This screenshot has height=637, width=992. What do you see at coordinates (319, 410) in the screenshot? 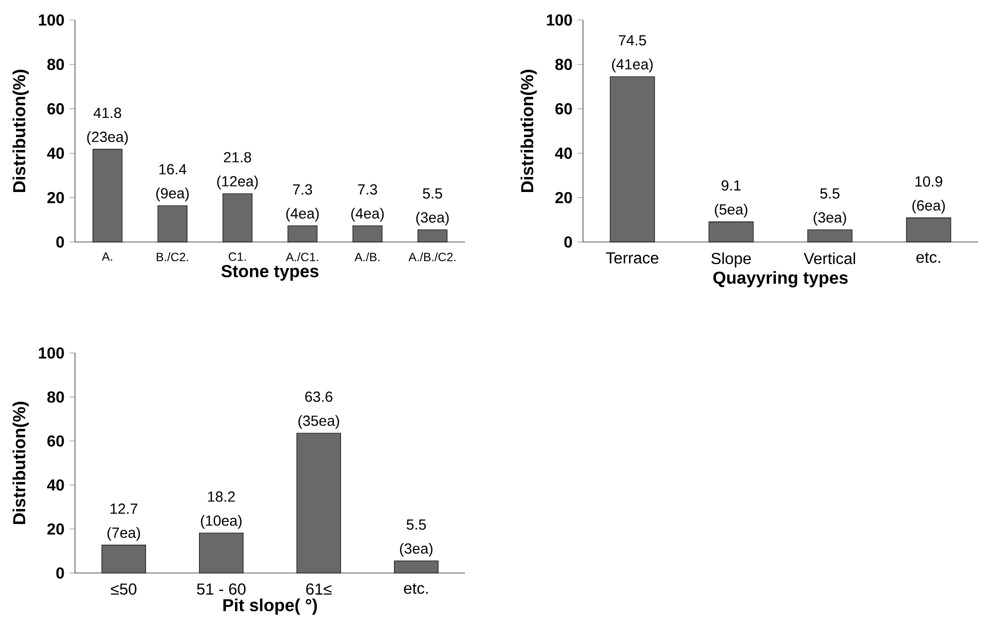
I see `data-label: 63.6 (35ea)` at bounding box center [319, 410].